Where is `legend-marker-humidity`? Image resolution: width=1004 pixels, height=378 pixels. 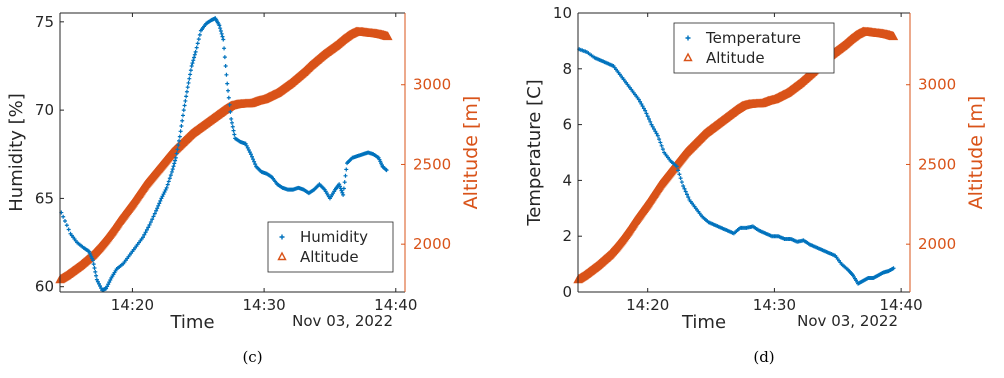 legend-marker-humidity is located at coordinates (282, 237).